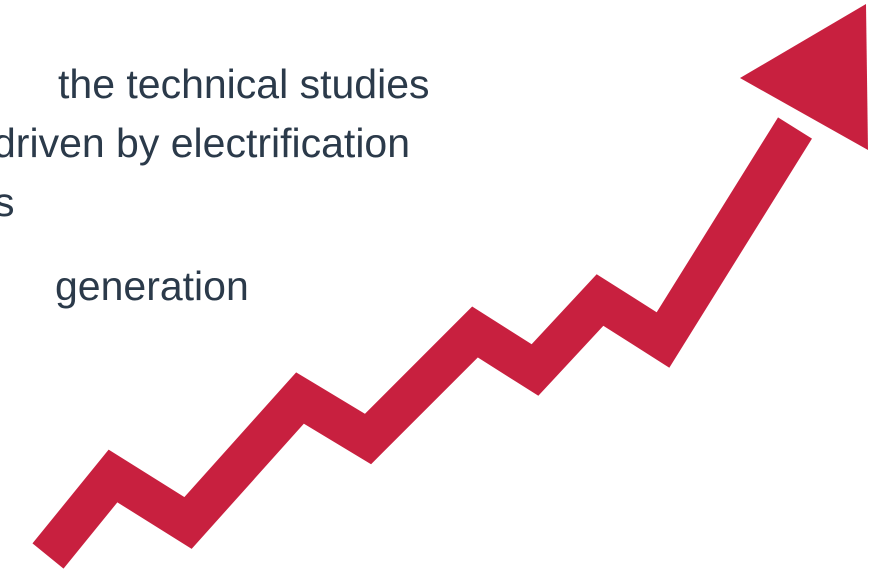 Image resolution: width=881 pixels, height=578 pixels. I want to click on text-line-3: s, so click(7, 202).